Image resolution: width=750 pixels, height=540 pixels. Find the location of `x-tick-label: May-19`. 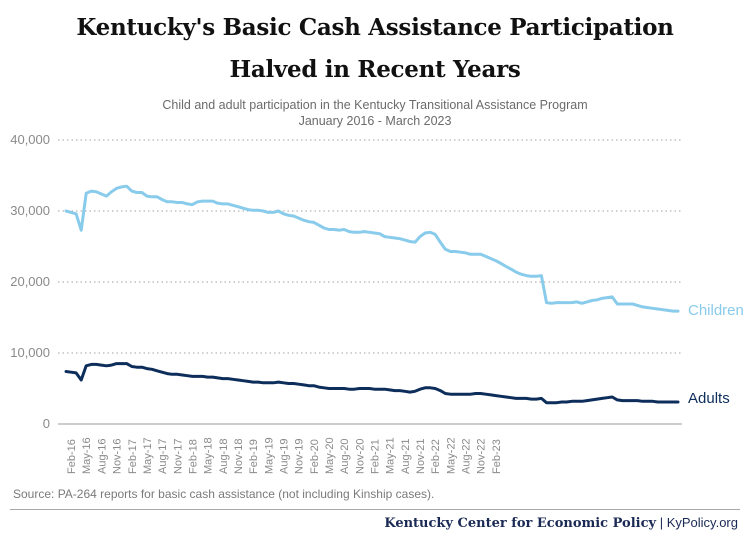

x-tick-label: May-19 is located at coordinates (269, 455).